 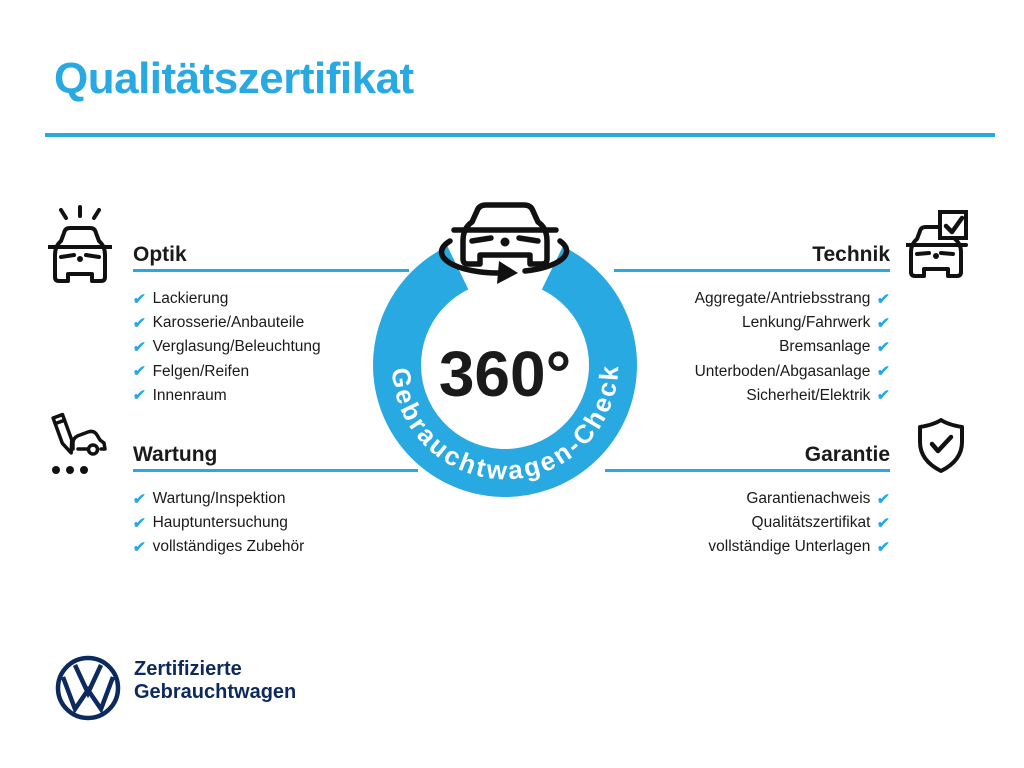 What do you see at coordinates (752, 270) in the screenshot?
I see `section-rule-technik` at bounding box center [752, 270].